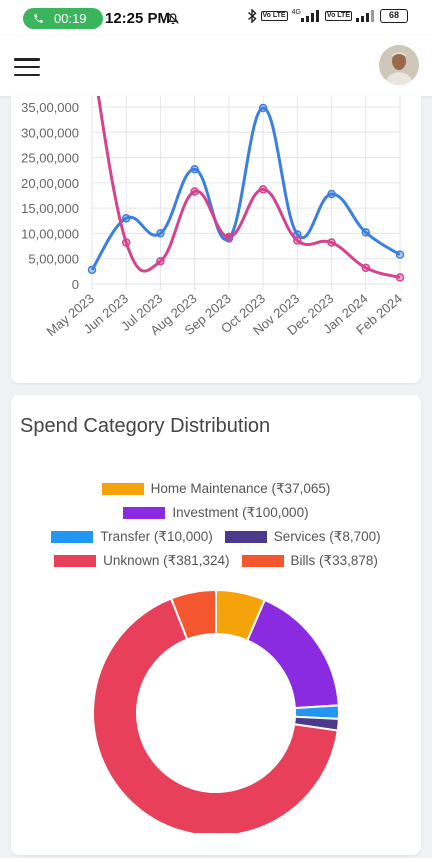 This screenshot has width=432, height=858. I want to click on system-icons: Vo LTE 4G Vo LTE 68, so click(327, 15).